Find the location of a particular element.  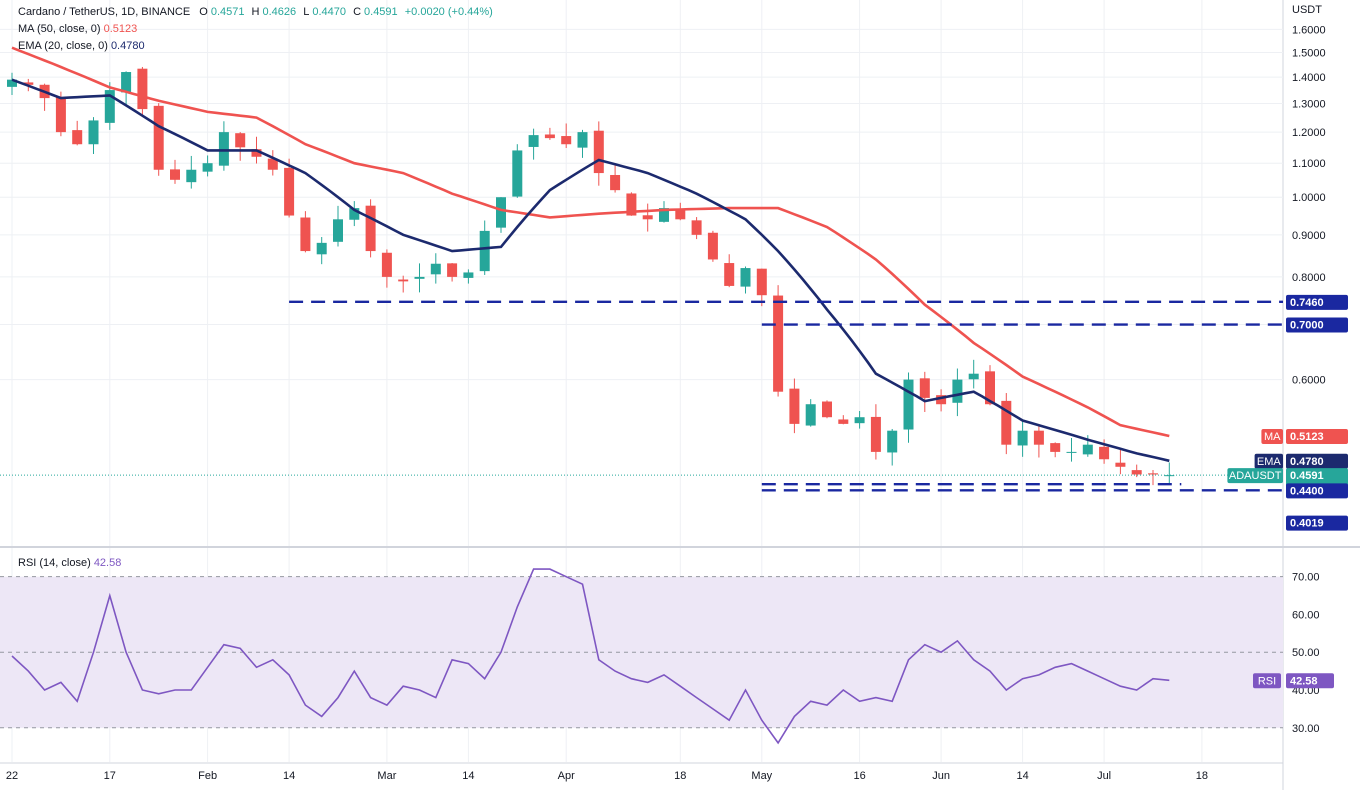

axis-label-0.4400: 0.4400 is located at coordinates (1317, 491).